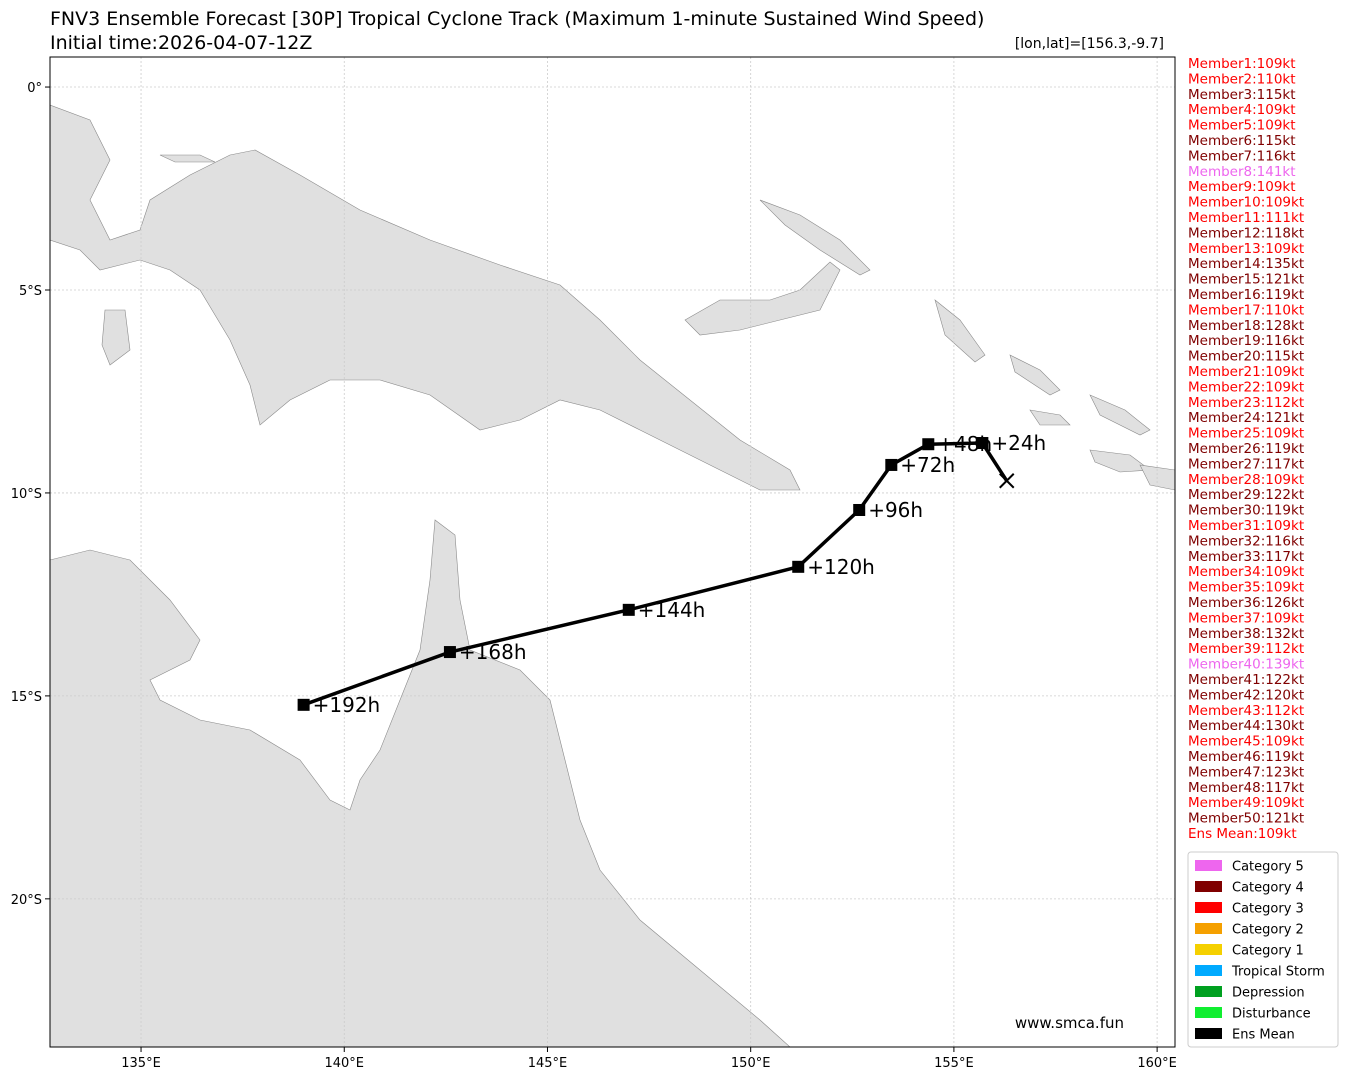 This screenshot has width=1347, height=1082. What do you see at coordinates (1246, 341) in the screenshot?
I see `member-label: Member19:116kt` at bounding box center [1246, 341].